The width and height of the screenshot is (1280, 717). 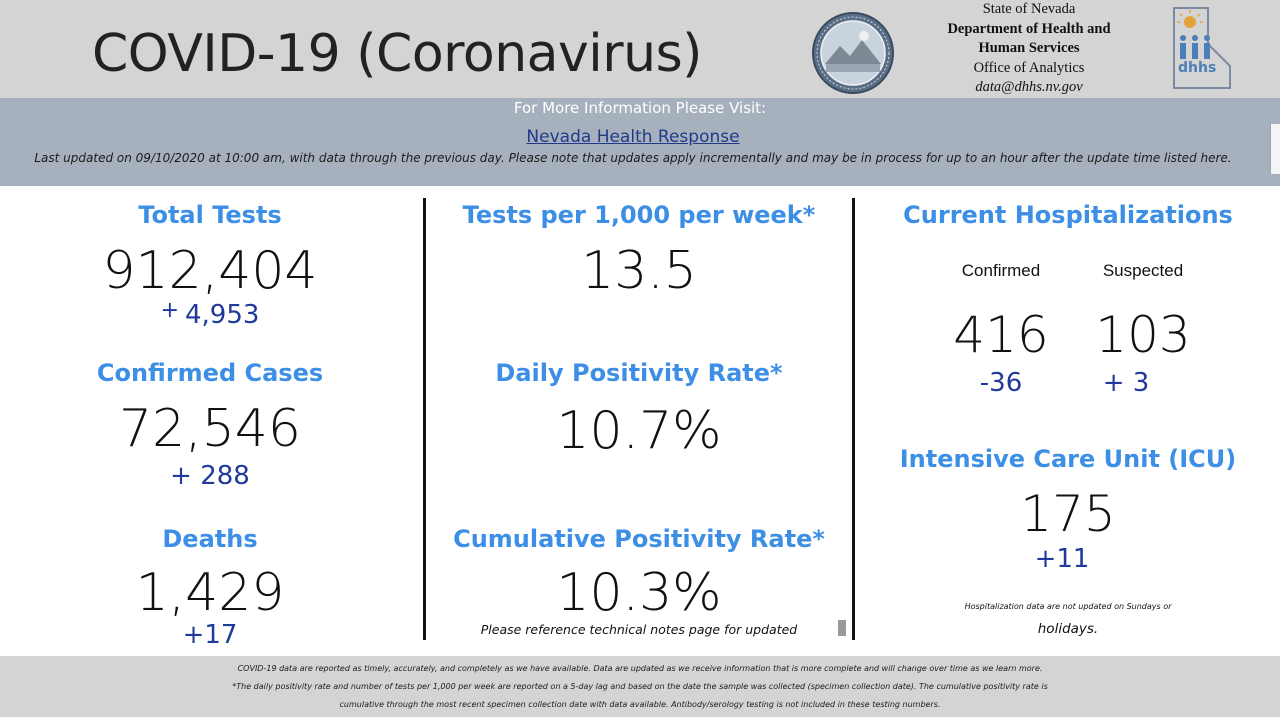 I want to click on confirmed-cases-value: 72,546, so click(x=210, y=429).